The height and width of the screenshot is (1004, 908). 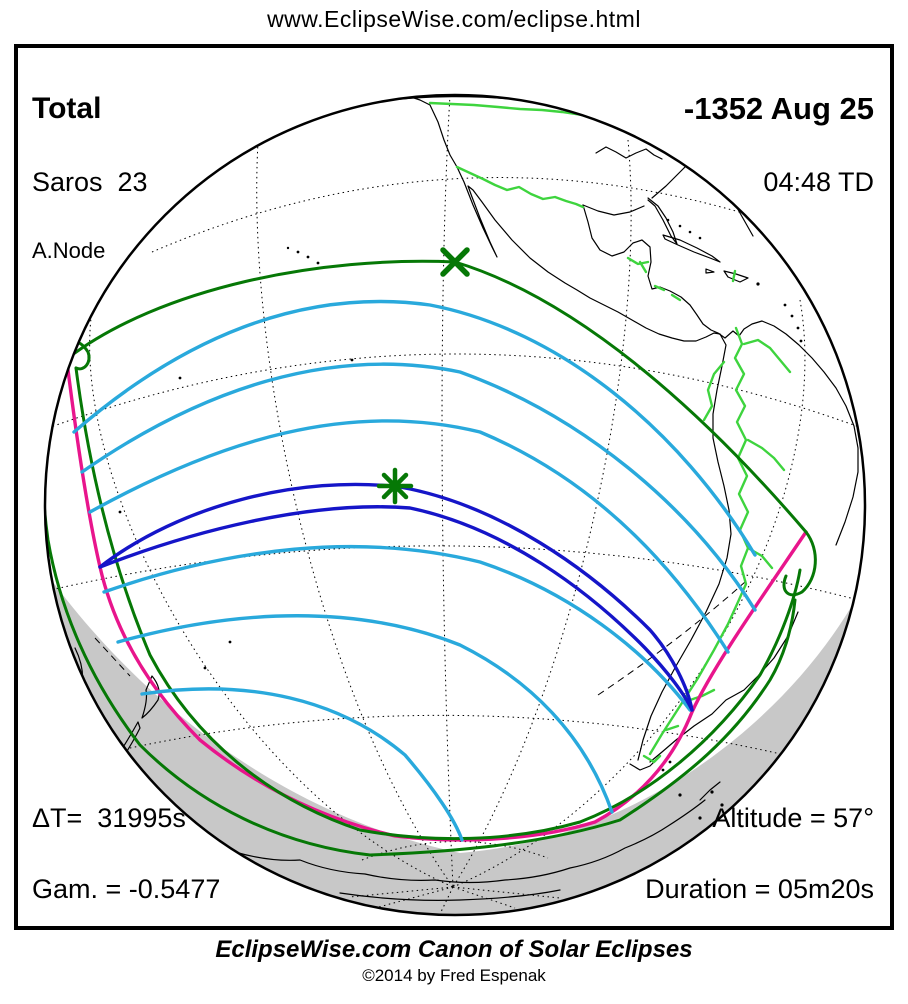 What do you see at coordinates (793, 817) in the screenshot?
I see `altitude-value: Altitude = 57°` at bounding box center [793, 817].